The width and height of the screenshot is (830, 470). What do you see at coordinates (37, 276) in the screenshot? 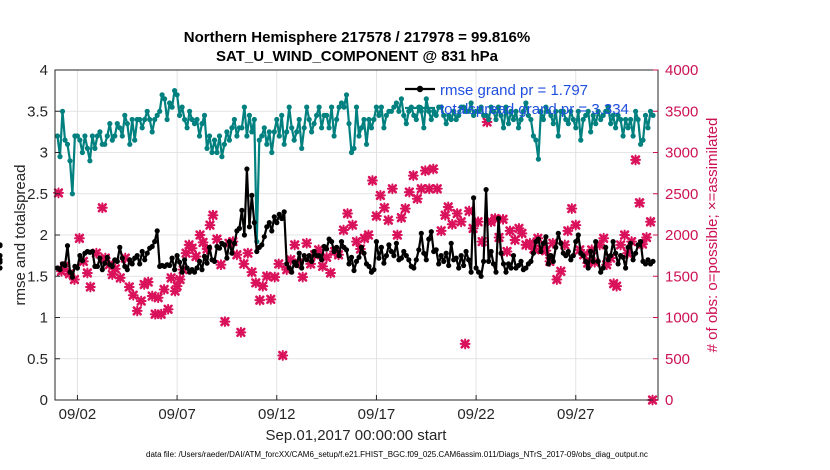
I see `y-tick-label-left: 1.5` at bounding box center [37, 276].